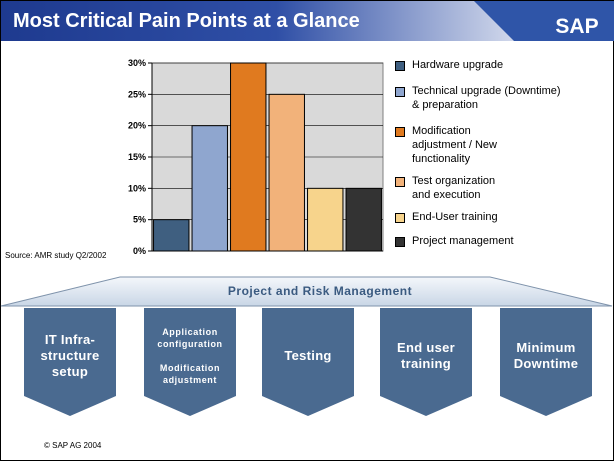 The width and height of the screenshot is (614, 461). Describe the element at coordinates (320, 291) in the screenshot. I see `banner-title: Project and Risk Management` at that location.